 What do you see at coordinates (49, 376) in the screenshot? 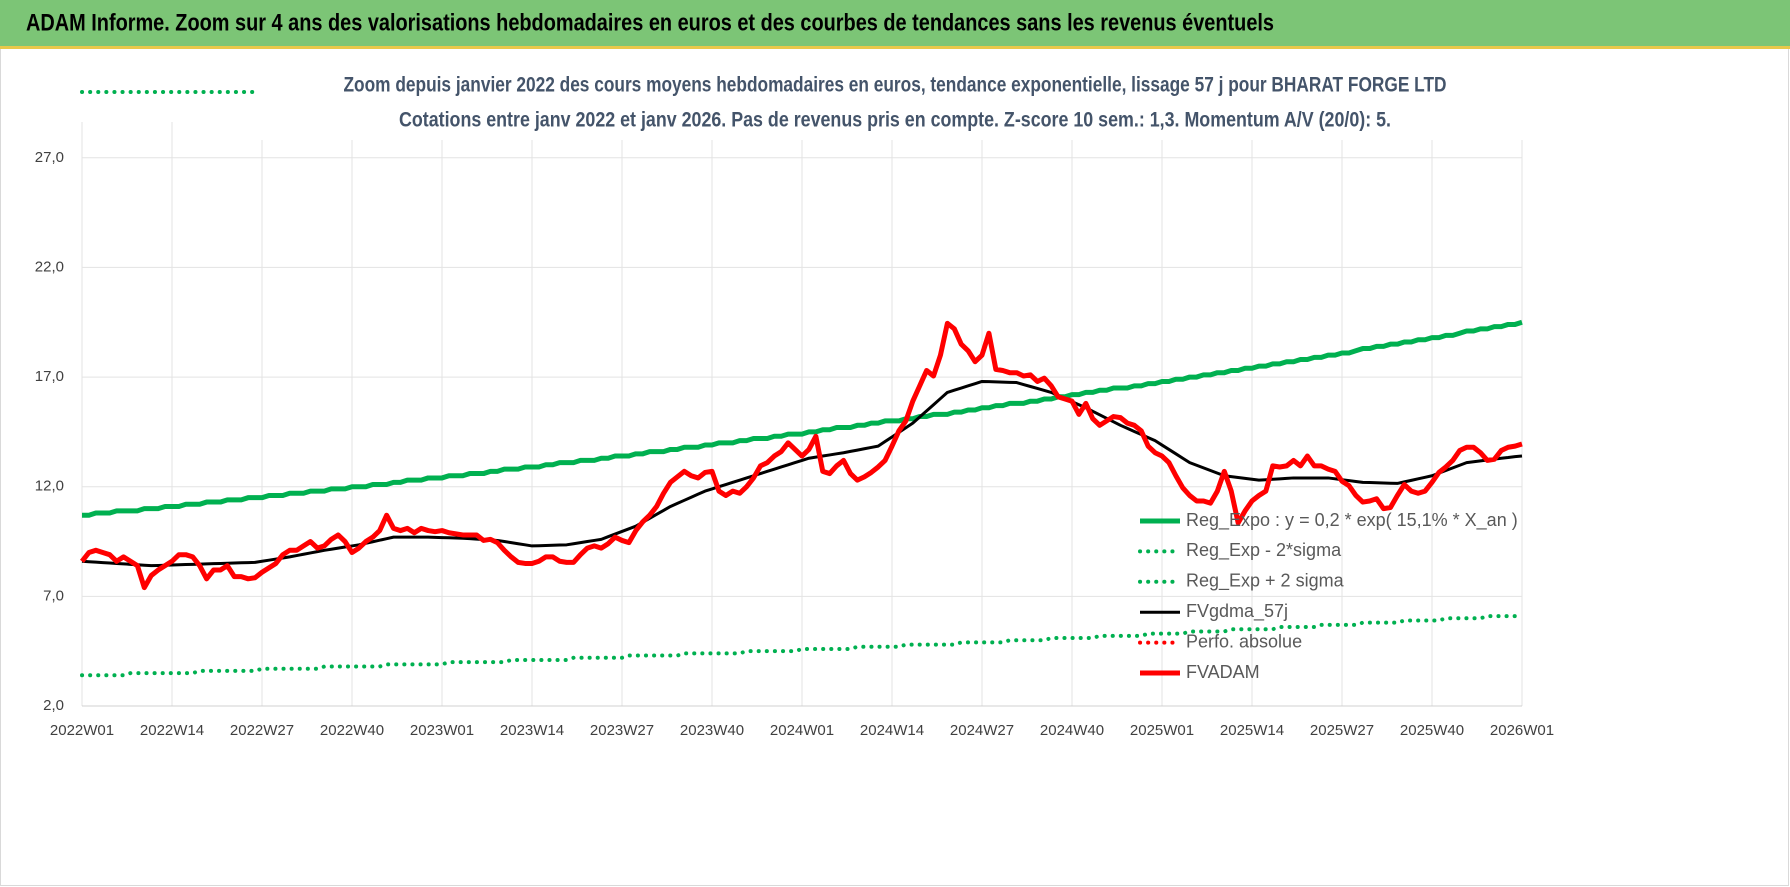
I see `y-tick-label: 17,0` at bounding box center [49, 376].